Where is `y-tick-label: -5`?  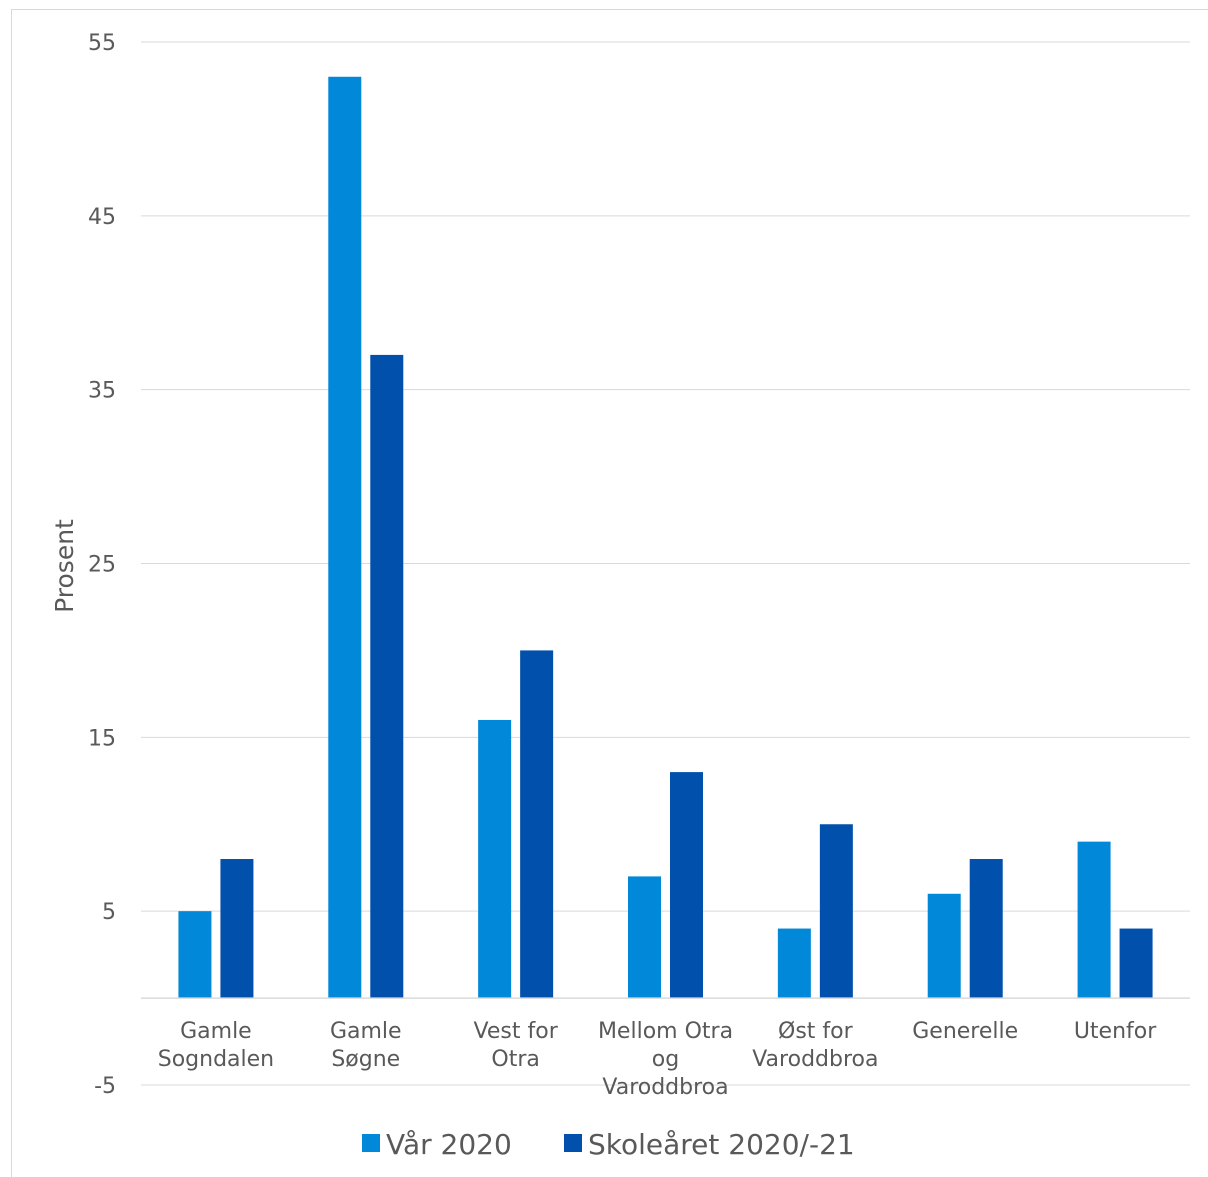
y-tick-label: -5 is located at coordinates (105, 1086).